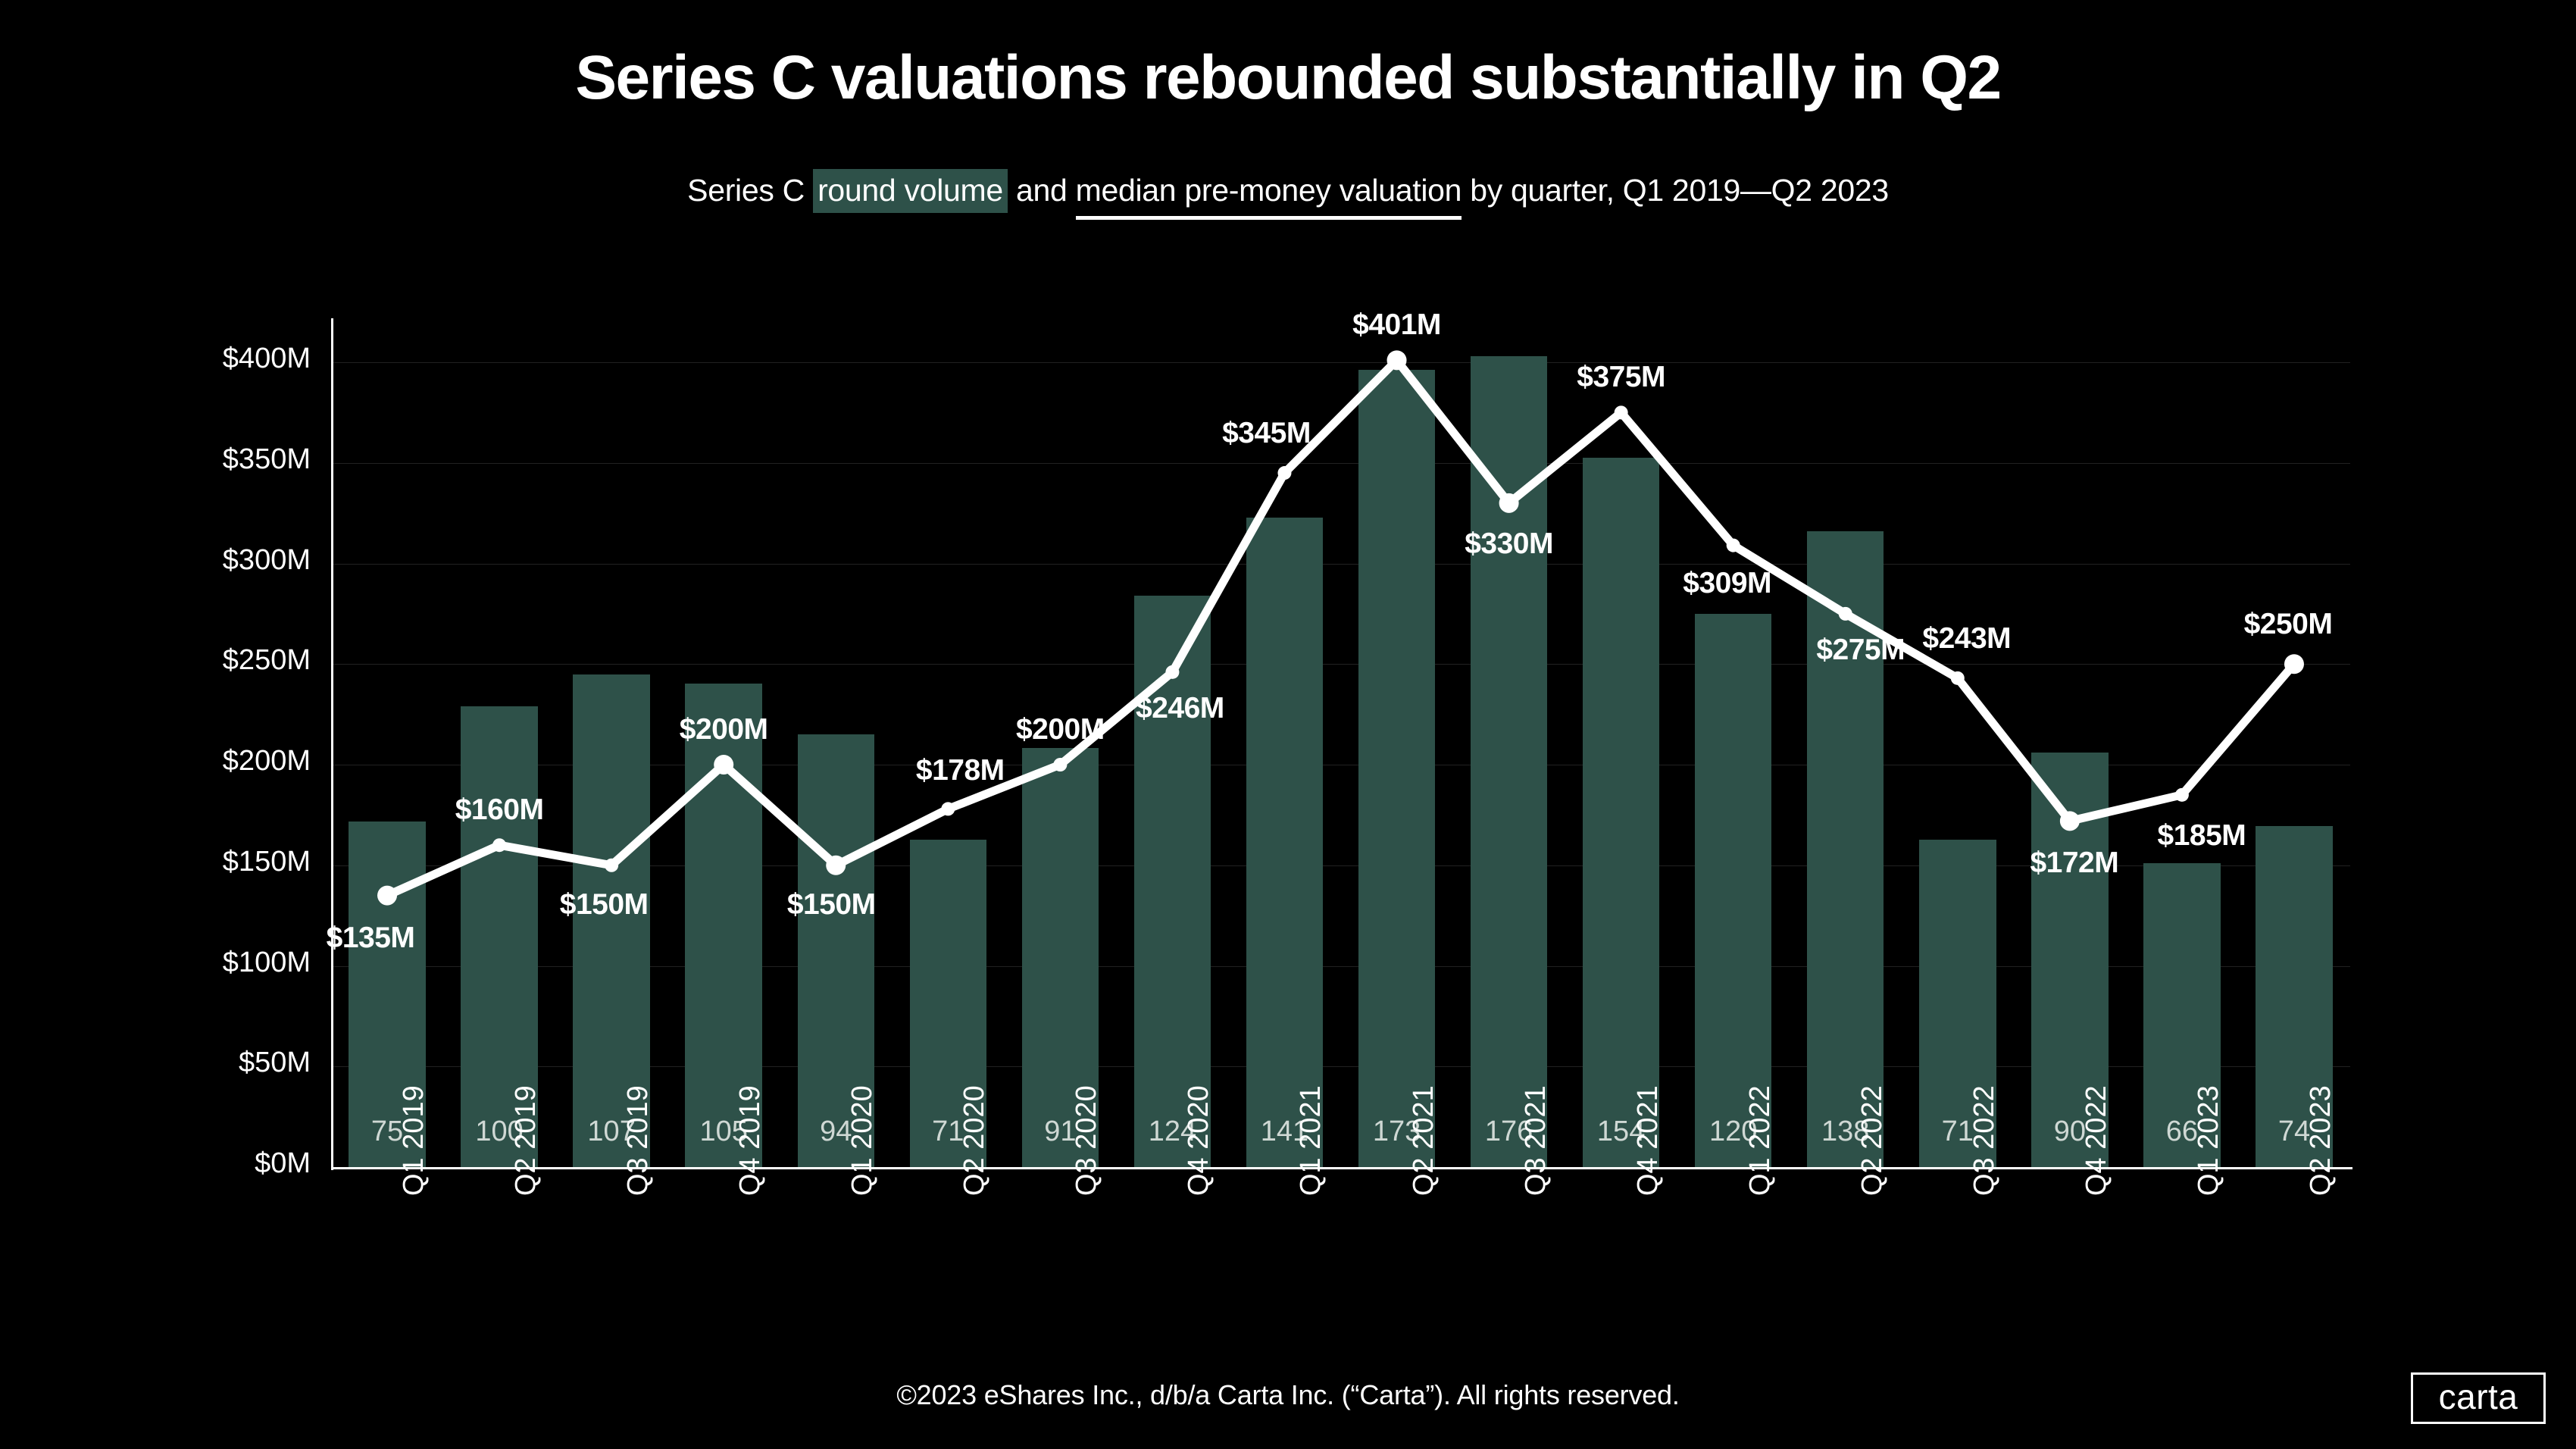 The image size is (2576, 1449). What do you see at coordinates (1397, 325) in the screenshot?
I see `line-value-label: $401M` at bounding box center [1397, 325].